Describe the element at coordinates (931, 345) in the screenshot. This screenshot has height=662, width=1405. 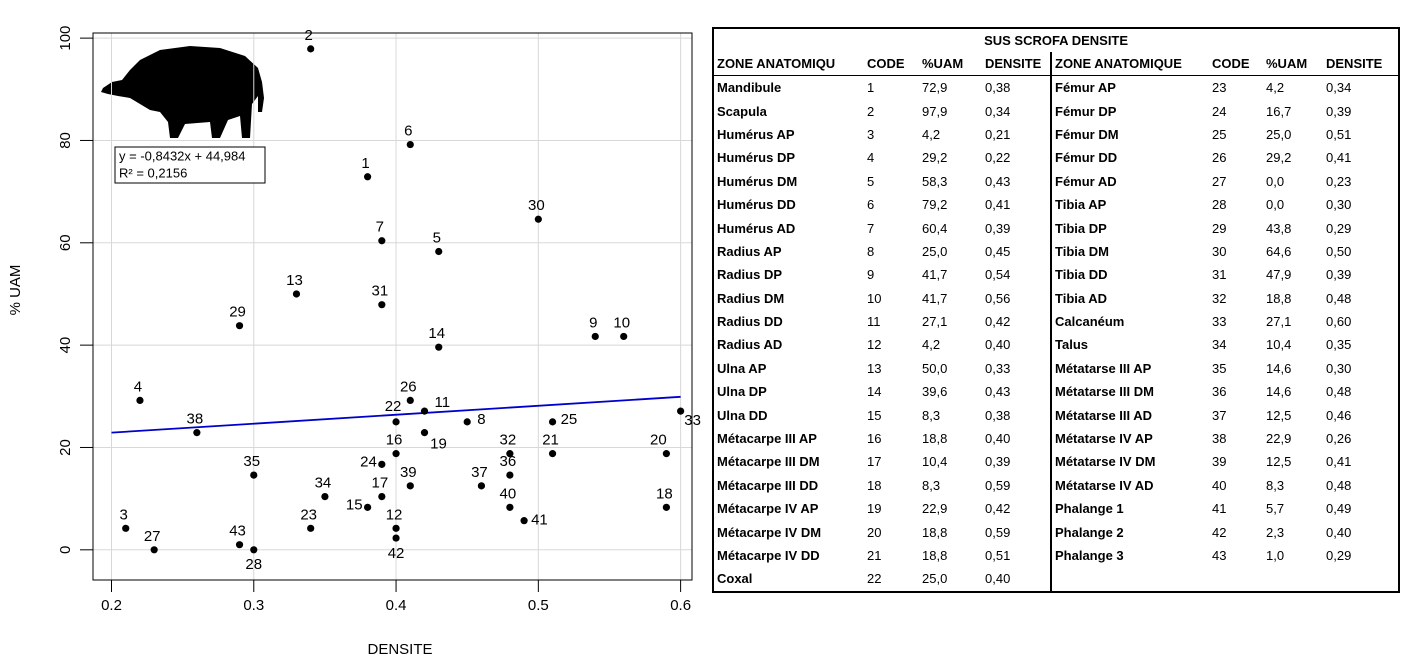
I see `table-cell: 4,2` at that location.